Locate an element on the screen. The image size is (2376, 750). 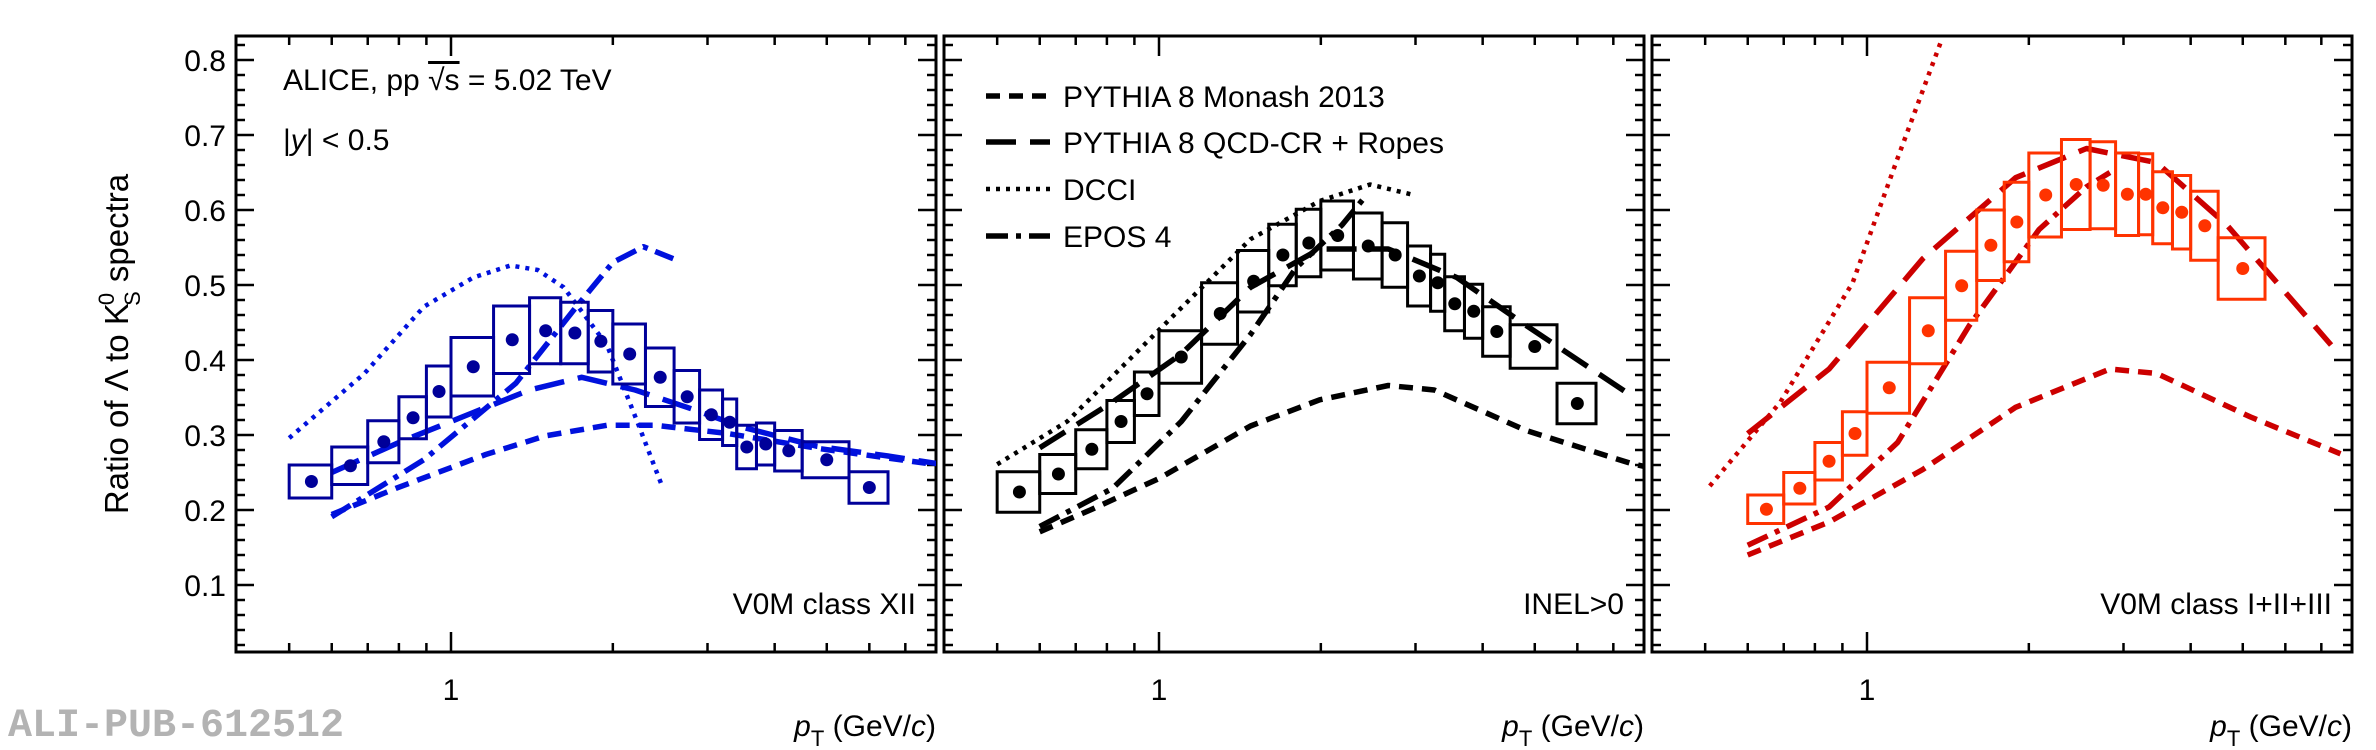
y-axis-label: Ratio of Λ to K0S spectra is located at coordinates (119, 343).